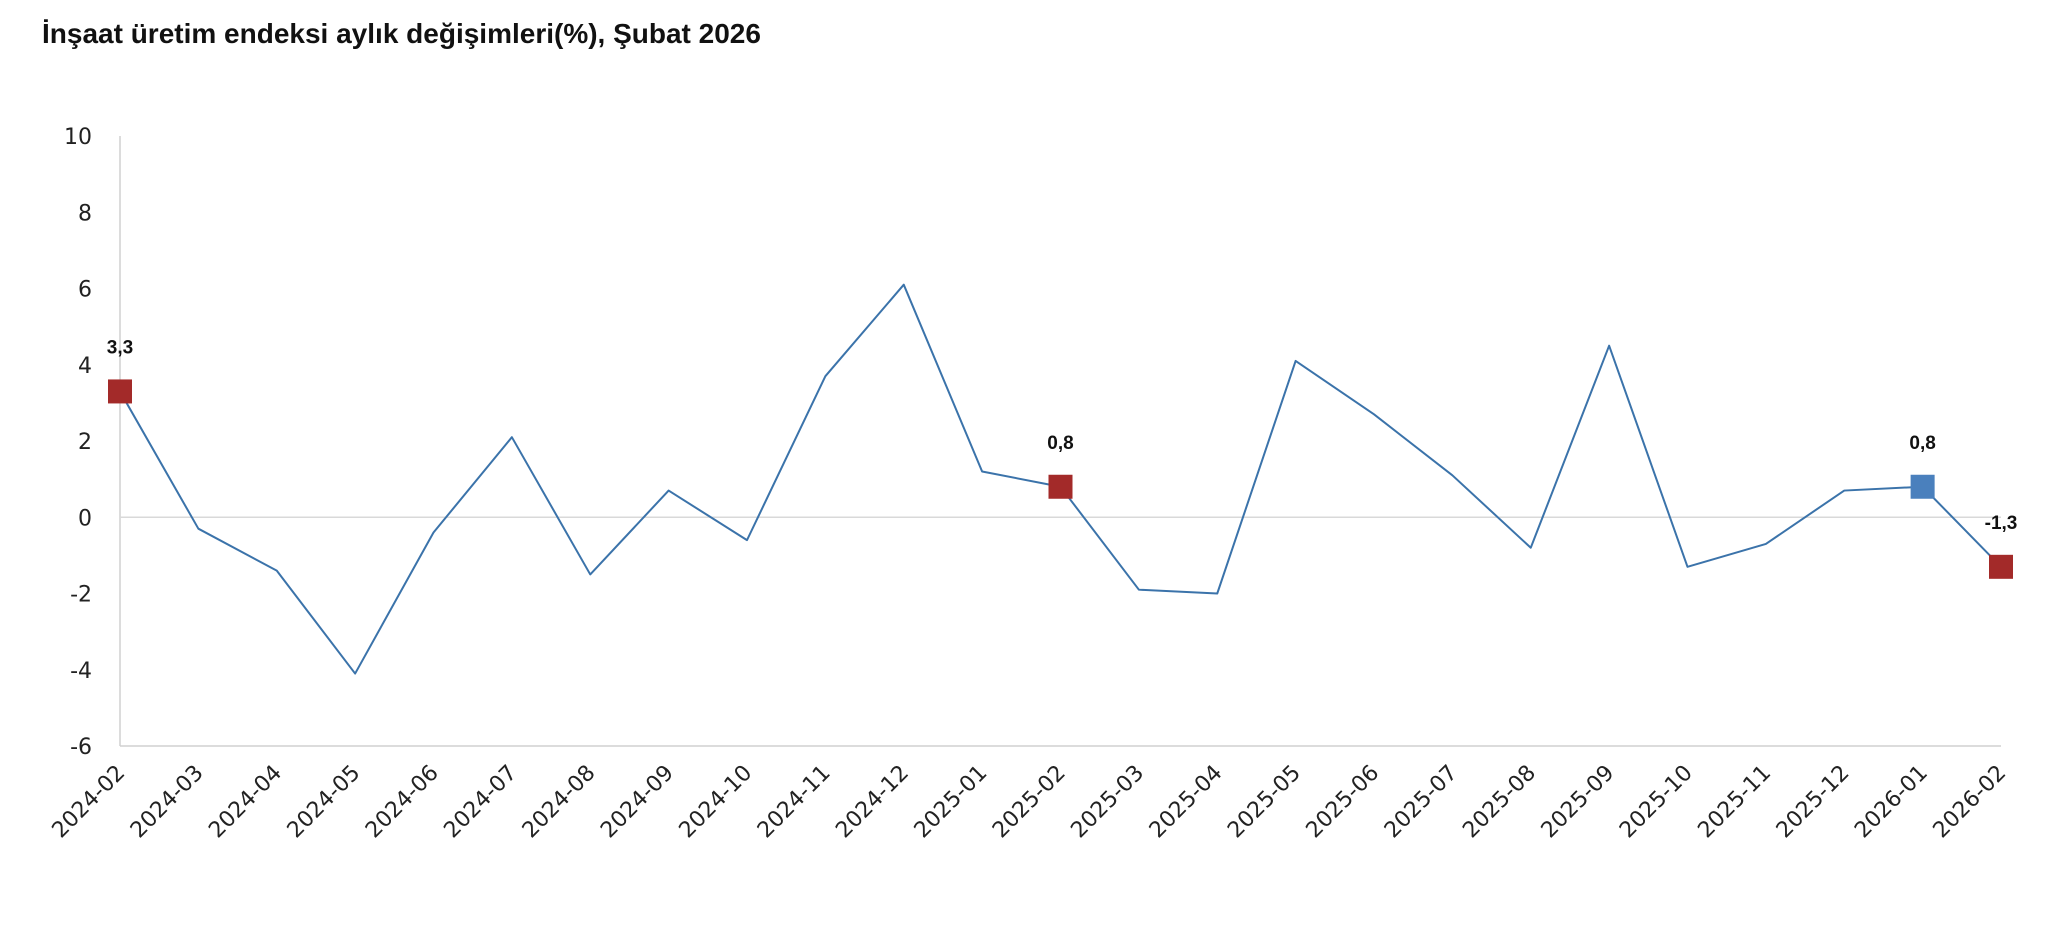 The width and height of the screenshot is (2048, 930). Describe the element at coordinates (1813, 802) in the screenshot. I see `x-tick-label: 2025-12` at that location.